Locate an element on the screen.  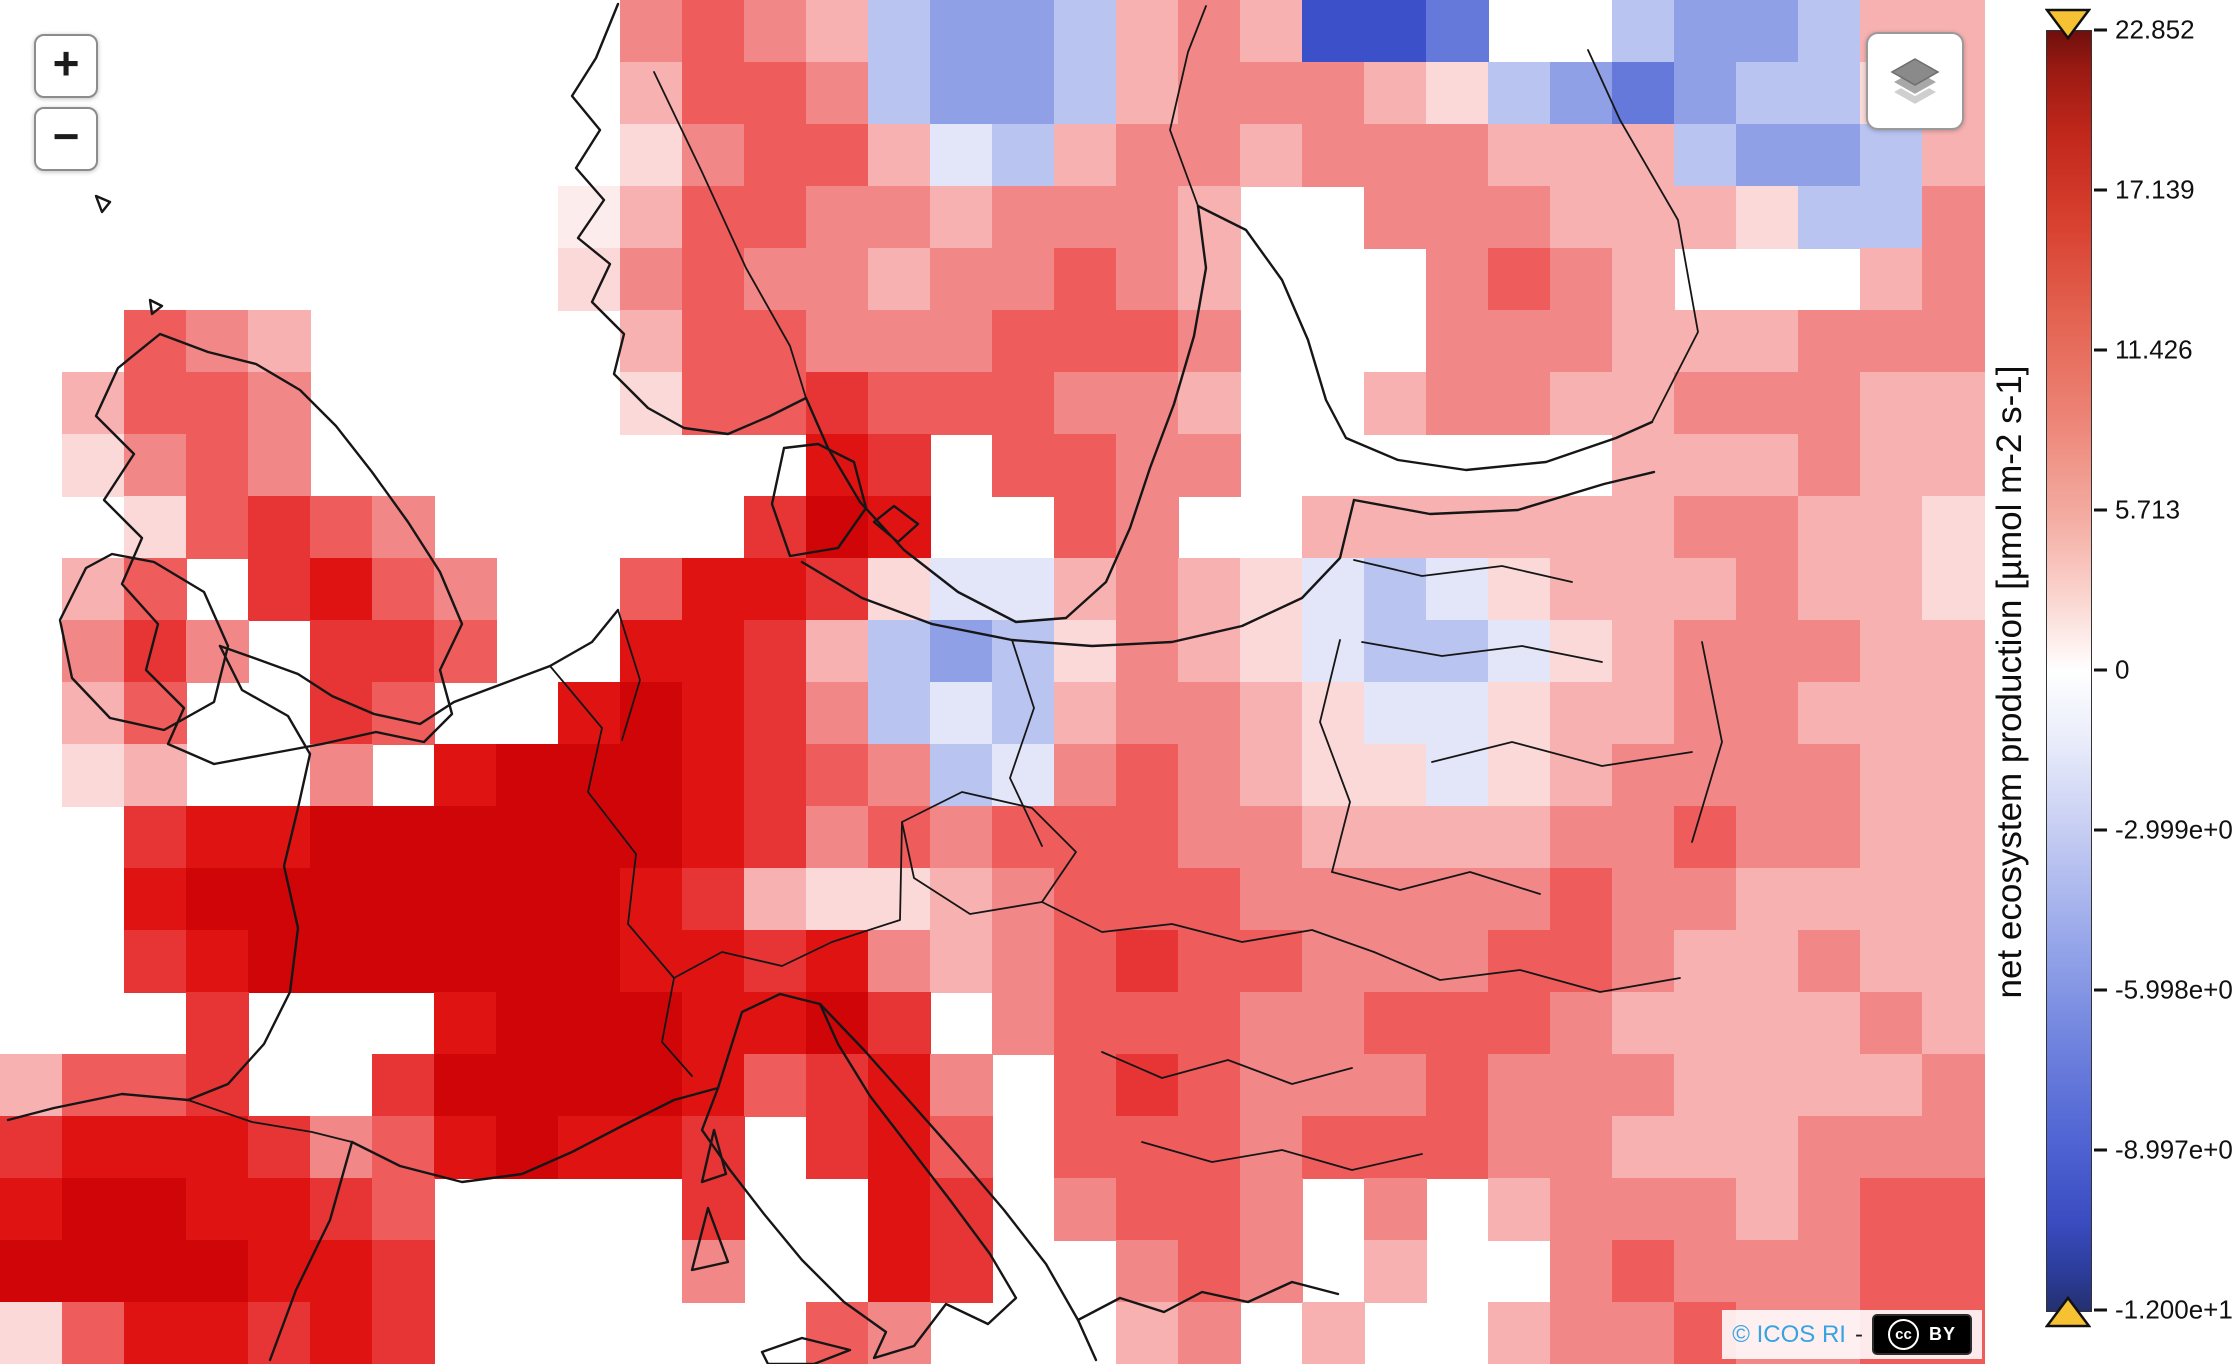
colorbar-tick: -1.200e+1 is located at coordinates (2163, 1310).